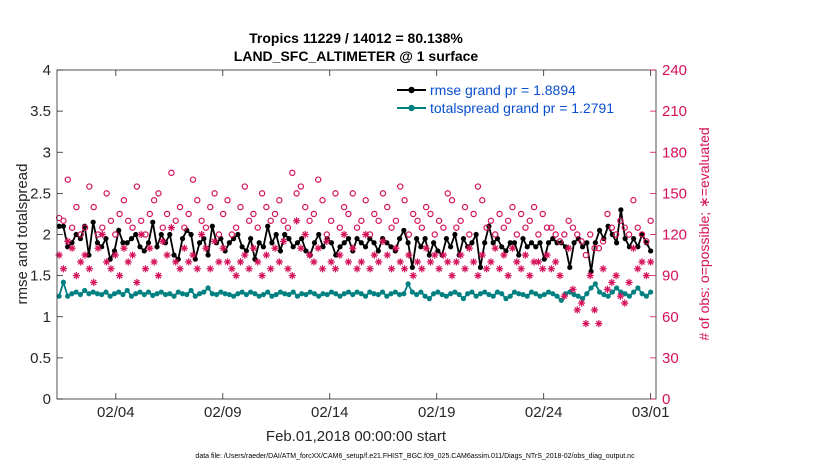  Describe the element at coordinates (674, 152) in the screenshot. I see `y-right-tick-label: 180` at that location.